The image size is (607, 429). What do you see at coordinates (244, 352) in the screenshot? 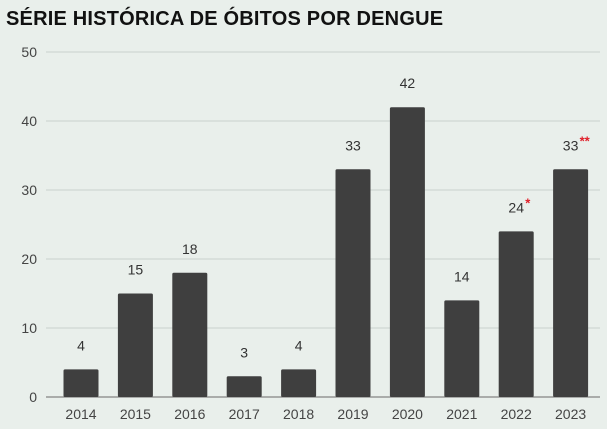
I see `bar-value-label: 3` at bounding box center [244, 352].